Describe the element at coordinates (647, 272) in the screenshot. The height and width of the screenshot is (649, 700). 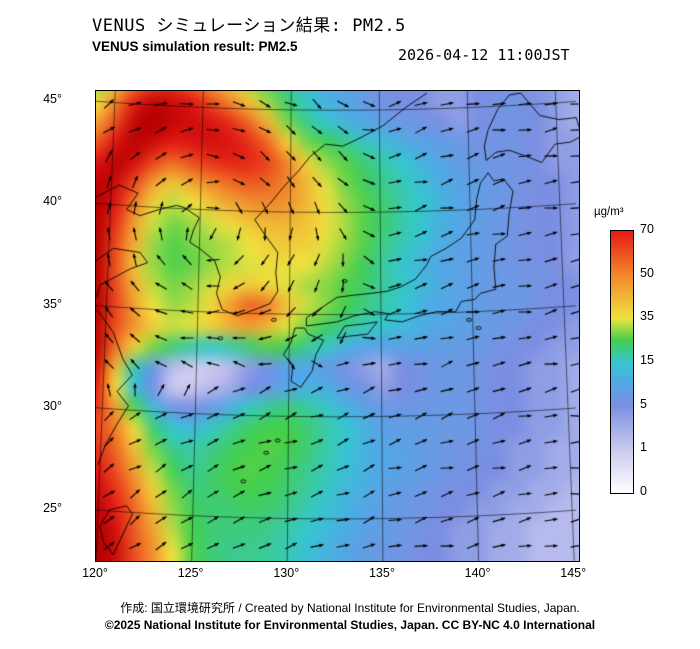
I see `colorbar-tick-label: 50` at that location.